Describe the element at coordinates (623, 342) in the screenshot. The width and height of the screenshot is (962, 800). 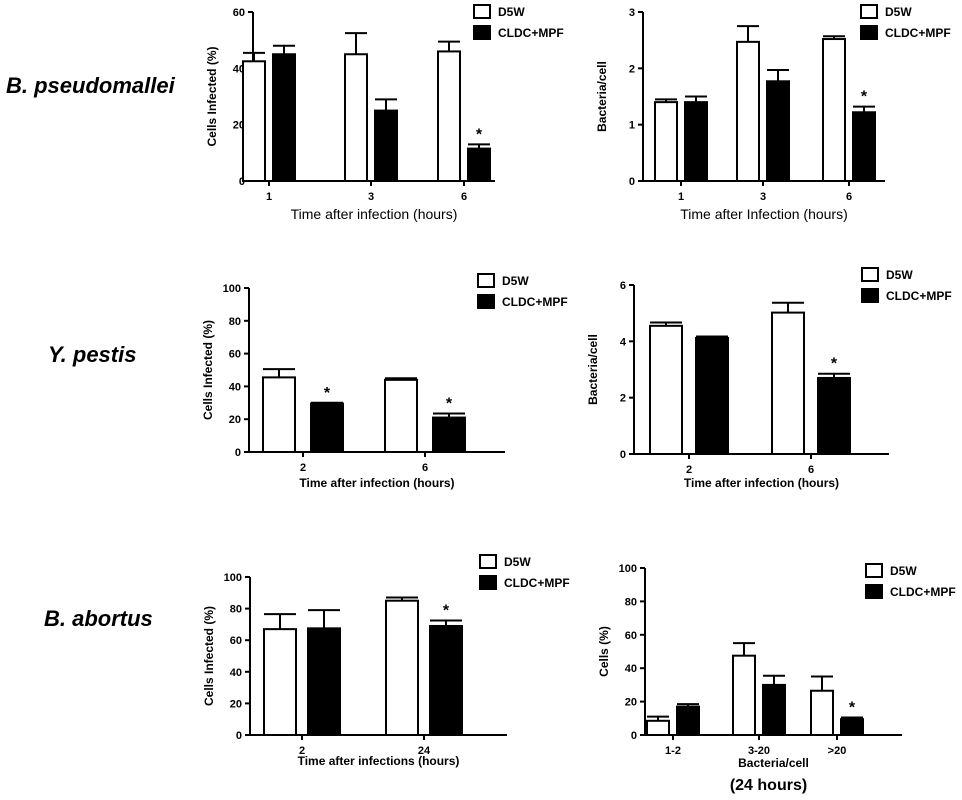
I see `y-tick-label: 4` at that location.